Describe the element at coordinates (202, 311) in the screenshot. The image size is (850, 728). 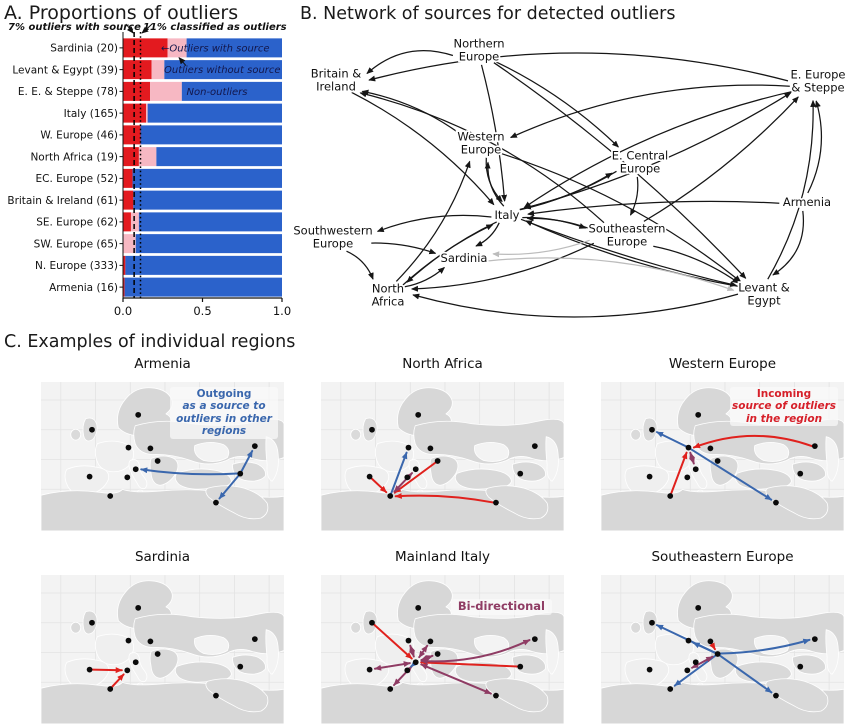
I see `svg-text: 0.5` at that location.